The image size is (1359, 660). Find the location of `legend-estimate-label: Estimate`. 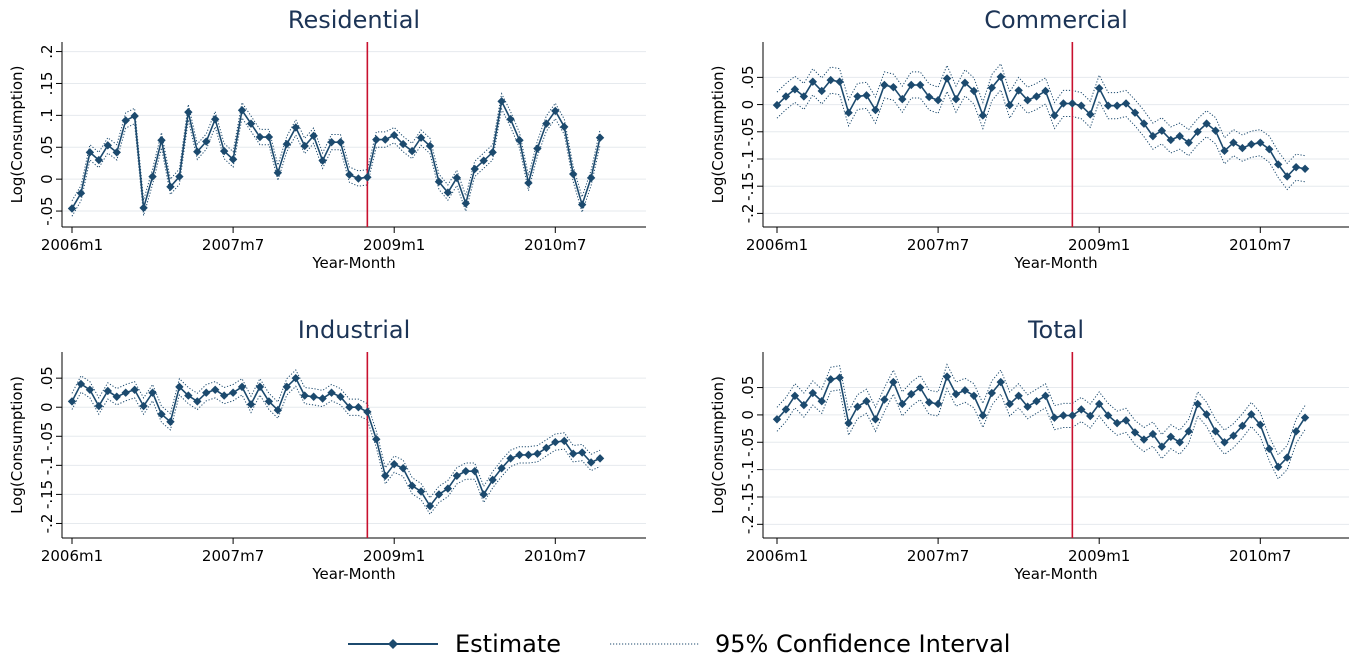

legend-estimate-label: Estimate is located at coordinates (508, 644).